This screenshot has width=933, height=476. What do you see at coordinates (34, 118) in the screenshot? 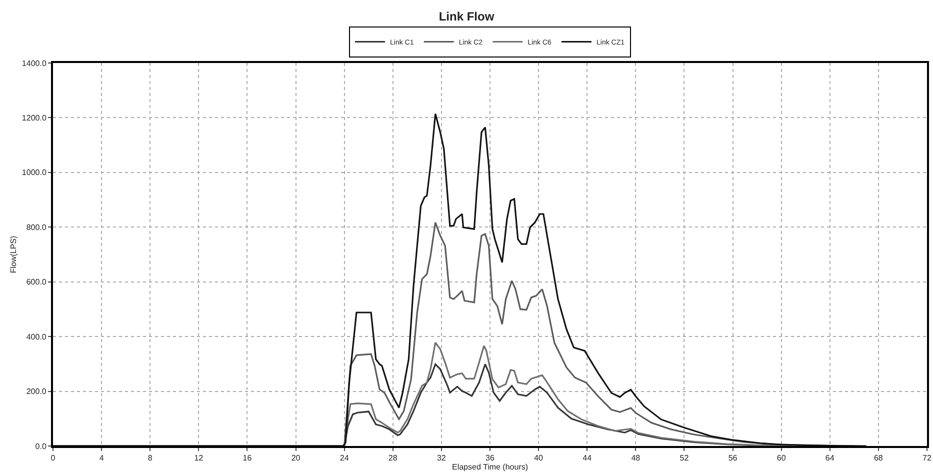
I see `y-tick-label: 1200.0` at bounding box center [34, 118].